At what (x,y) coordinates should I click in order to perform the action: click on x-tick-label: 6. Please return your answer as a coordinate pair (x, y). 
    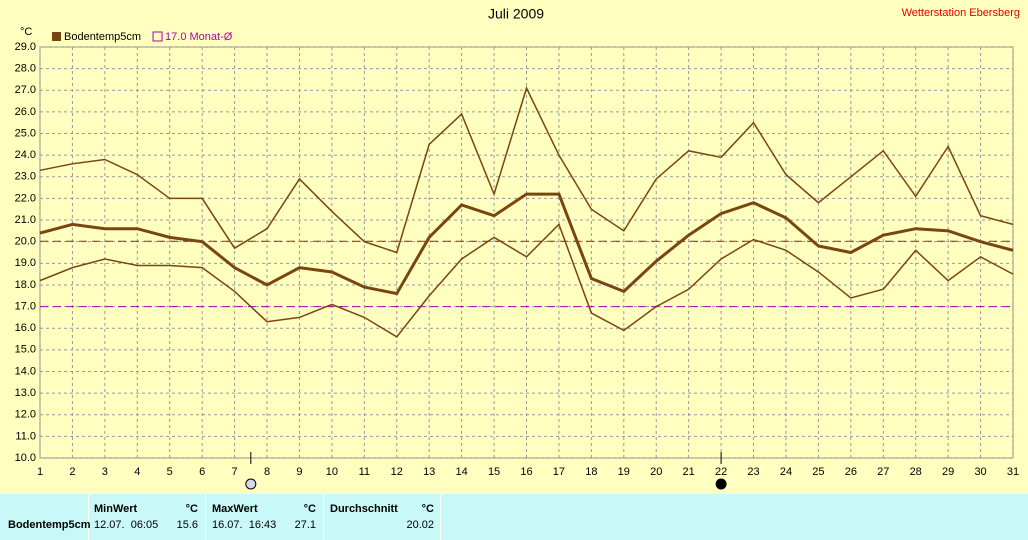
    Looking at the image, I should click on (202, 472).